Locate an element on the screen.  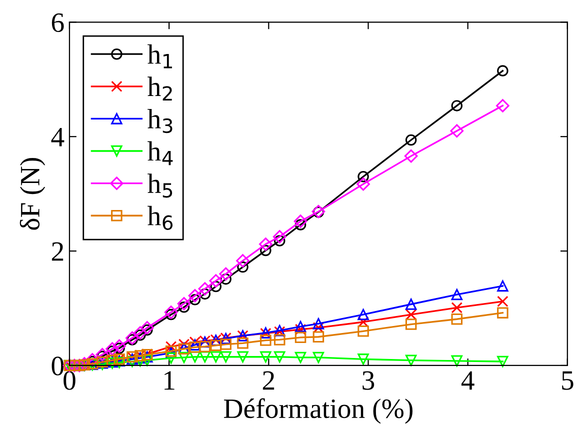
y-tick-label: 0 is located at coordinates (58, 366).